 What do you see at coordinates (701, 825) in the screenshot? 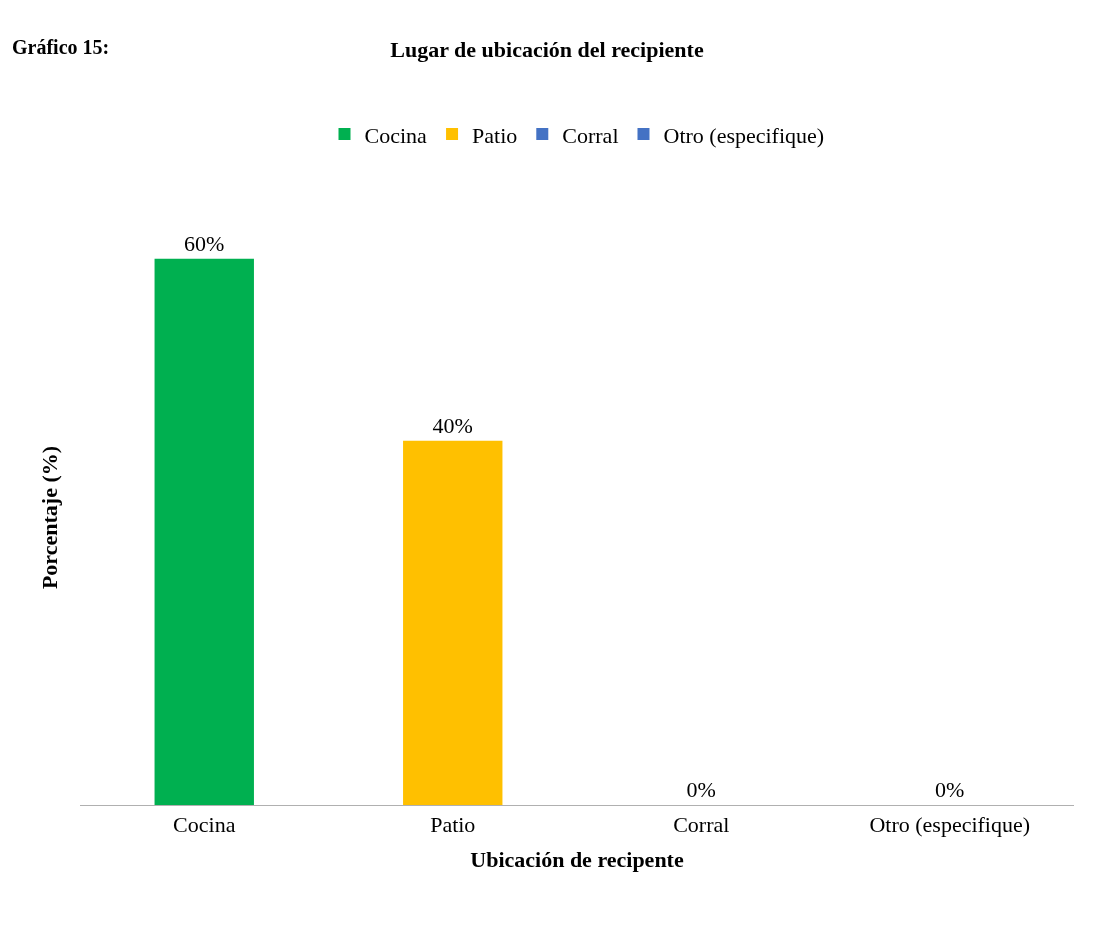
I see `x-tick-label: Corral` at bounding box center [701, 825].